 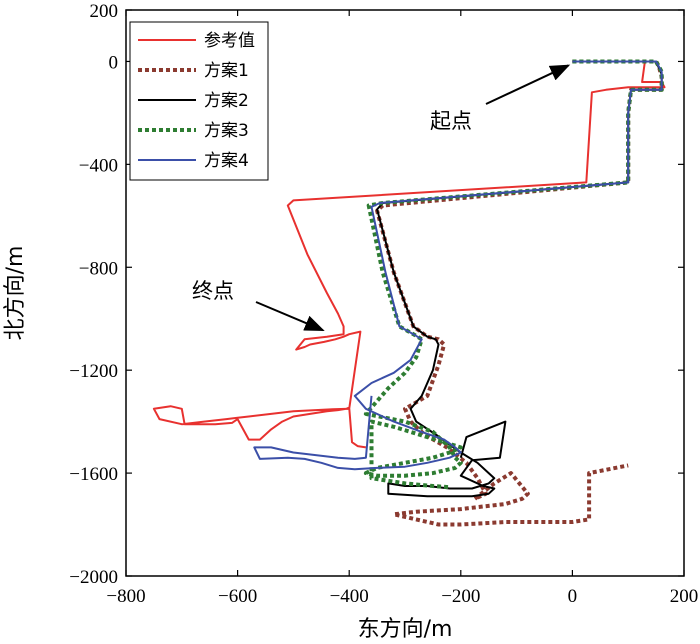 I want to click on y-tick-label: −400, so click(x=98, y=165).